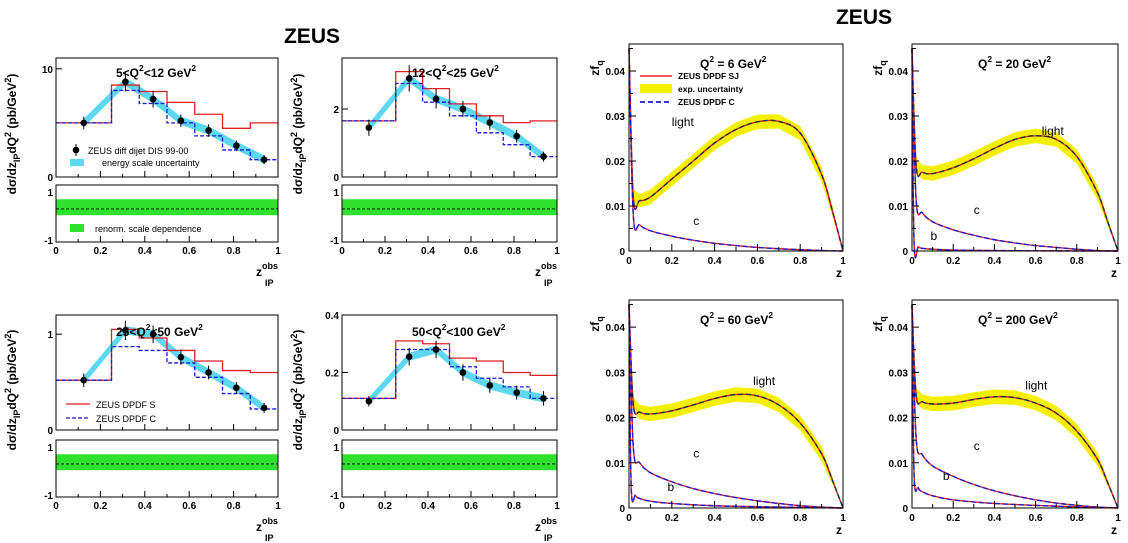 Image resolution: width=1128 pixels, height=543 pixels. I want to click on right-legend: ZEUS DPDF SJ exp. uncertainty ZEUS DPDF C, so click(691, 89).